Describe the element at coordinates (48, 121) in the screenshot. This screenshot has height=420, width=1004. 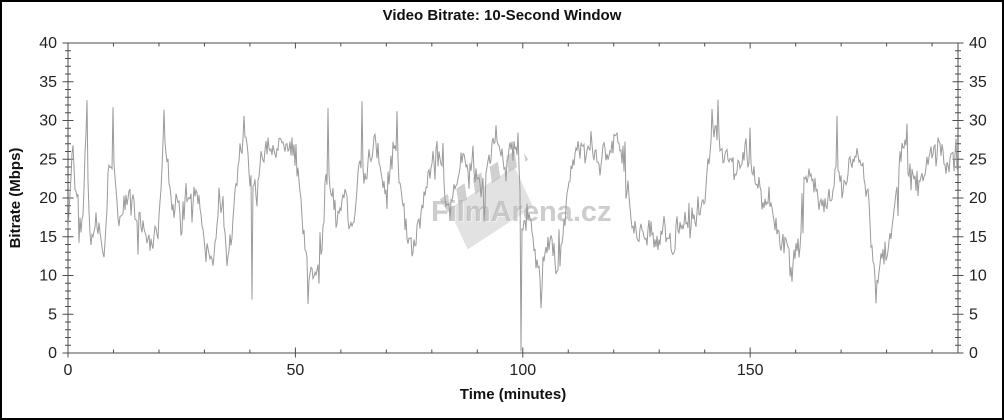
I see `y-axis-tick-label-left: 30` at that location.